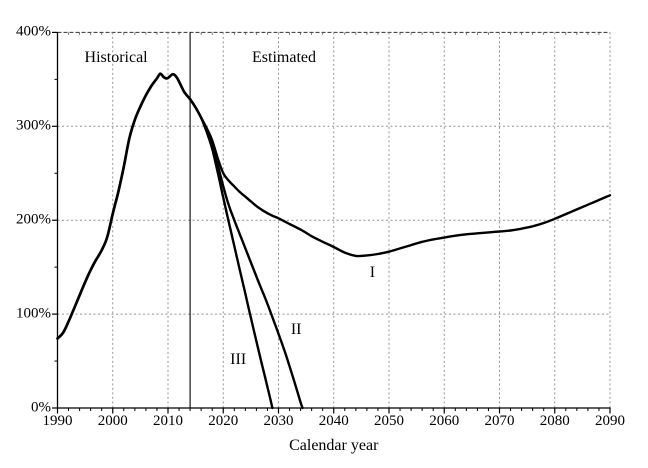  I want to click on x-tick-label: 2050, so click(389, 421).